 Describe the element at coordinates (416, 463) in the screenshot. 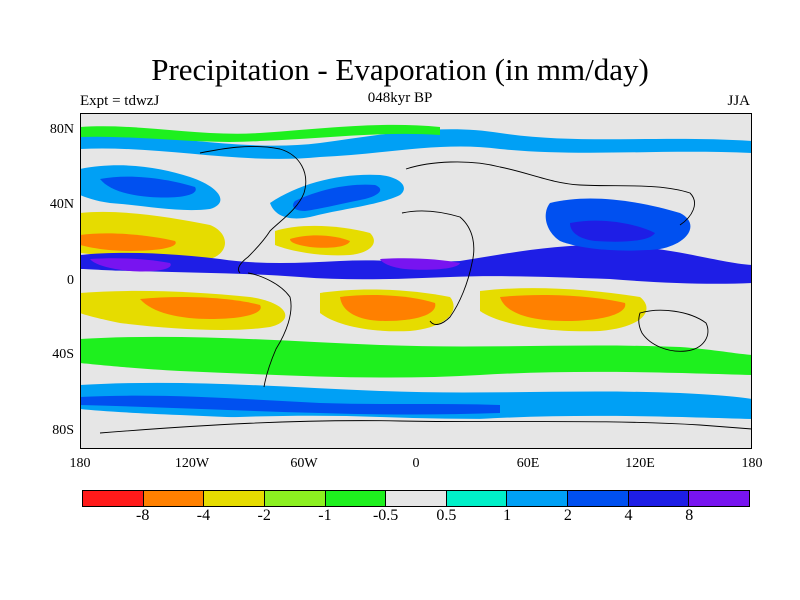

I see `x-tick-label: 0` at that location.